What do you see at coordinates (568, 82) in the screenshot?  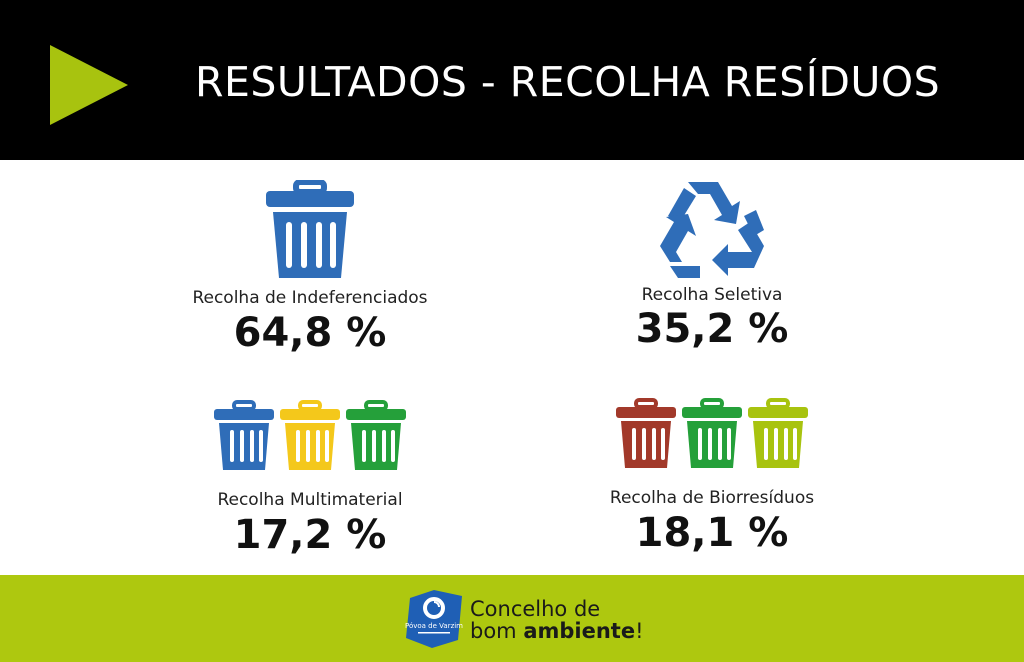 I see `page-title: RESULTADOS - RECOLHA RESÍDUOS` at bounding box center [568, 82].